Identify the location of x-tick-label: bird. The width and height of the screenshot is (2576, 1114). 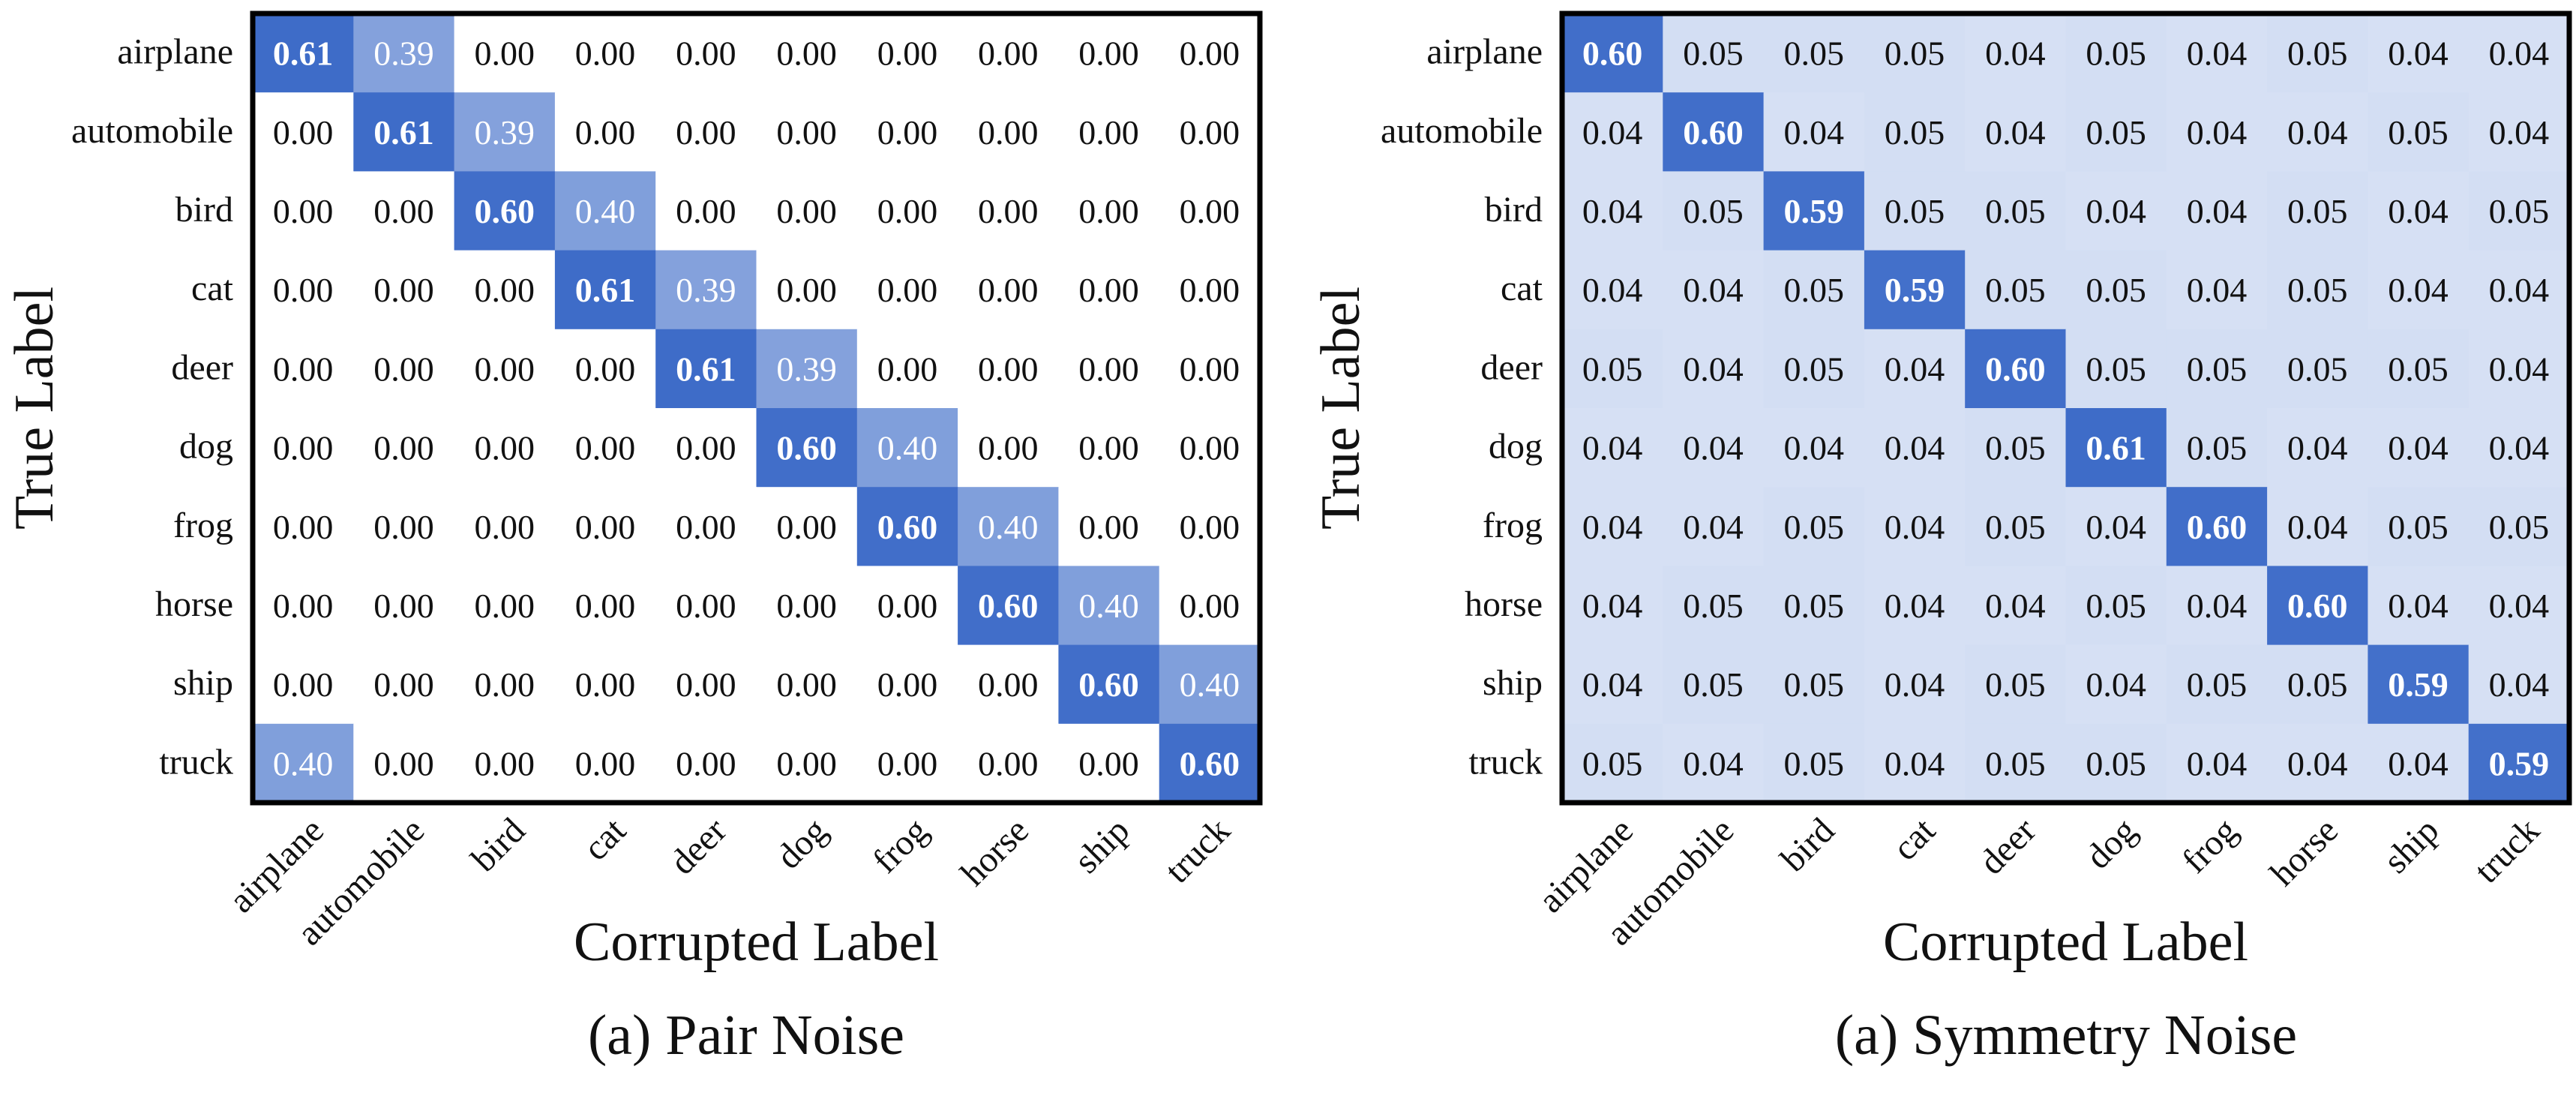
(498, 844).